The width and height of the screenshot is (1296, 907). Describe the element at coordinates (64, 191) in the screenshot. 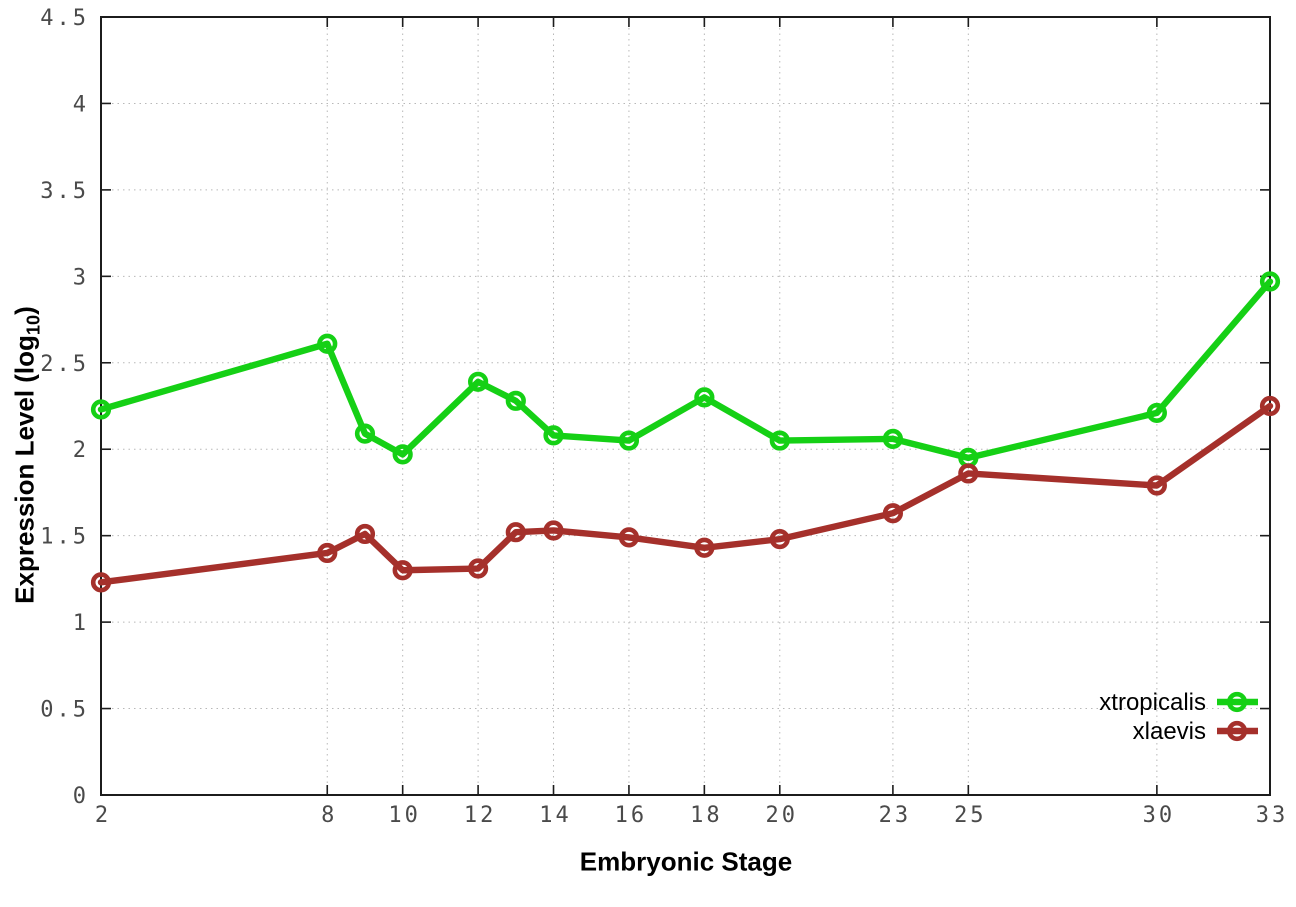

I see `y-tick-label: 3.5` at that location.